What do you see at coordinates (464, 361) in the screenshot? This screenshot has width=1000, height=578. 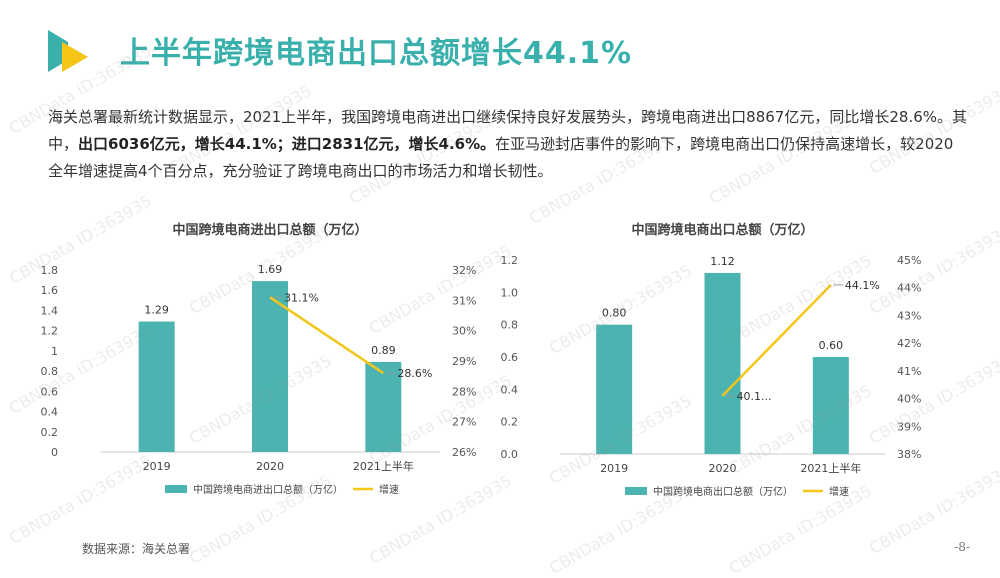 I see `y-right-tick-label: 29%` at bounding box center [464, 361].